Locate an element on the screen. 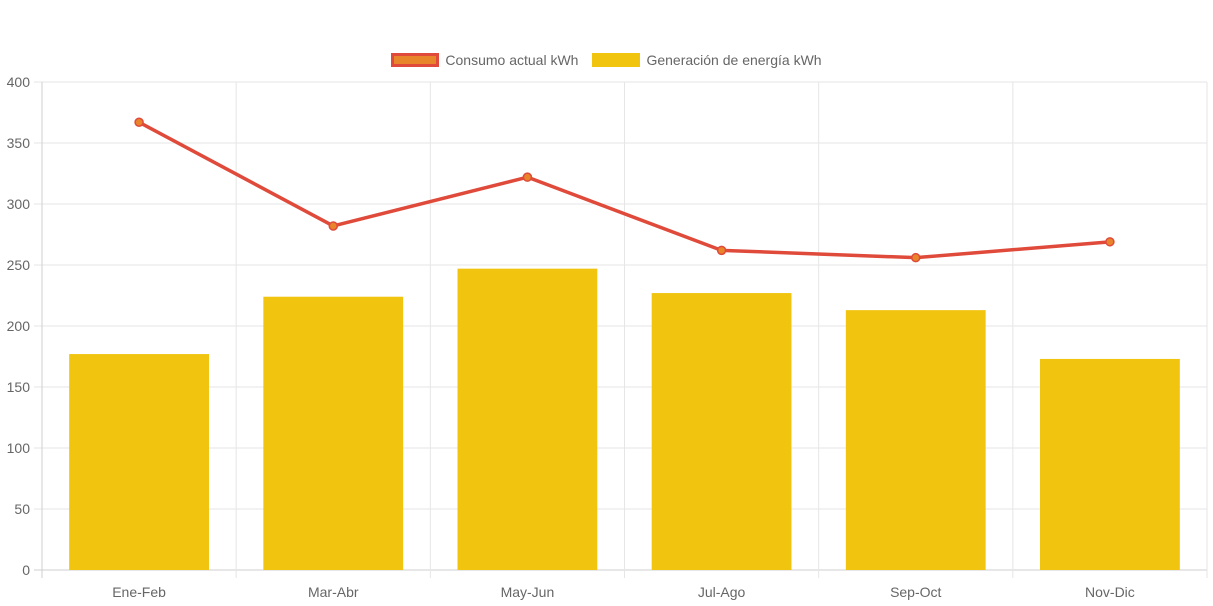 This screenshot has width=1213, height=606. x-tick-label: May-Jun is located at coordinates (528, 592).